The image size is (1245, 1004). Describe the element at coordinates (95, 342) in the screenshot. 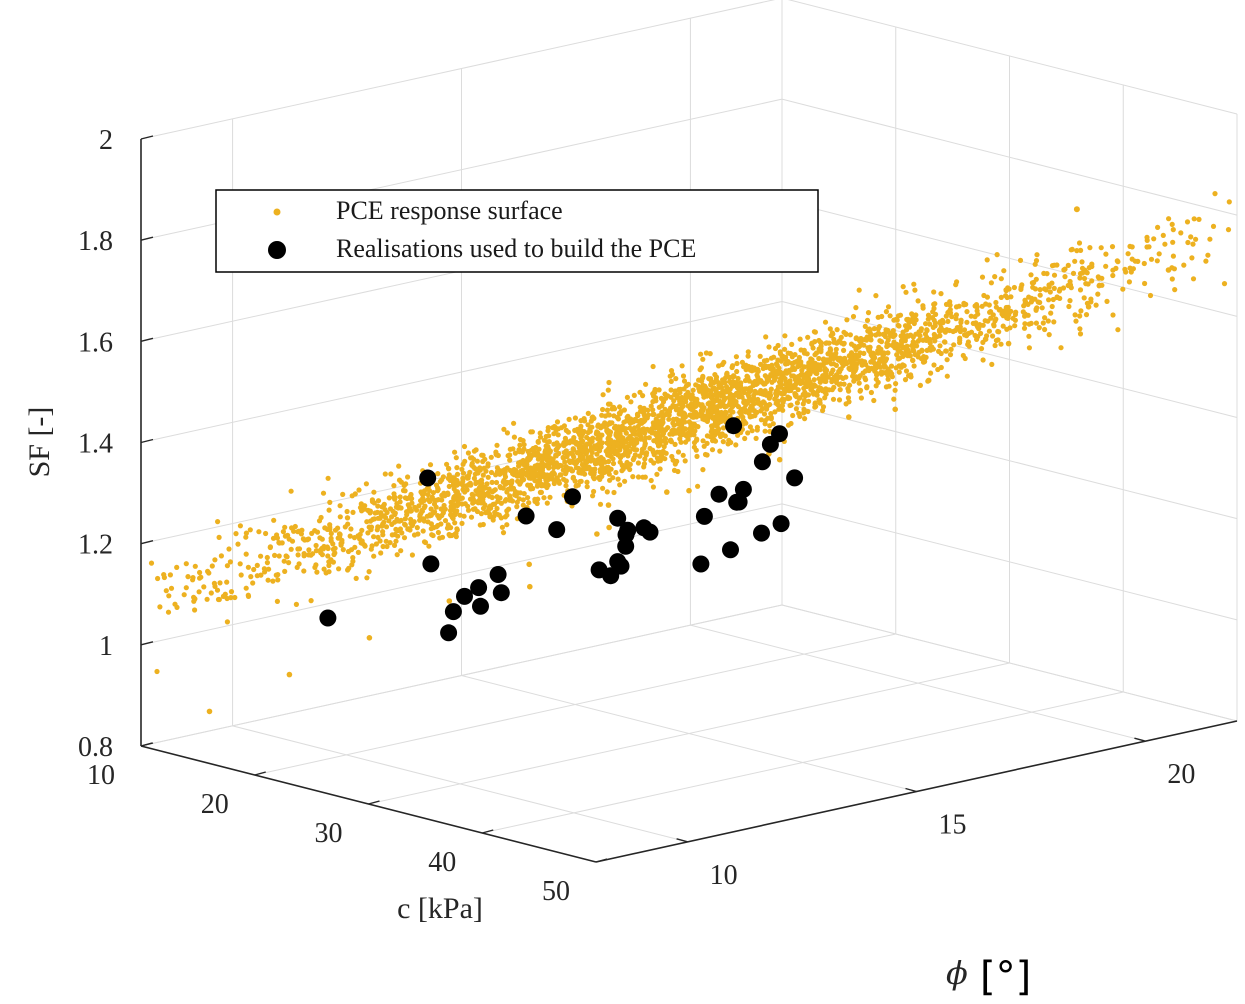

I see `z-tick-label: 1.6` at that location.